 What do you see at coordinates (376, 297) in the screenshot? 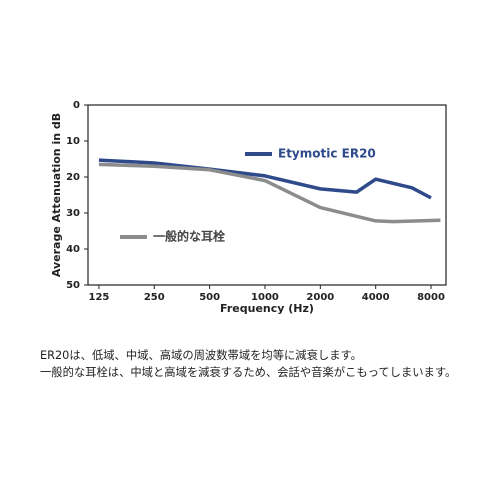
I see `x-tick-label: 4000` at bounding box center [376, 297].